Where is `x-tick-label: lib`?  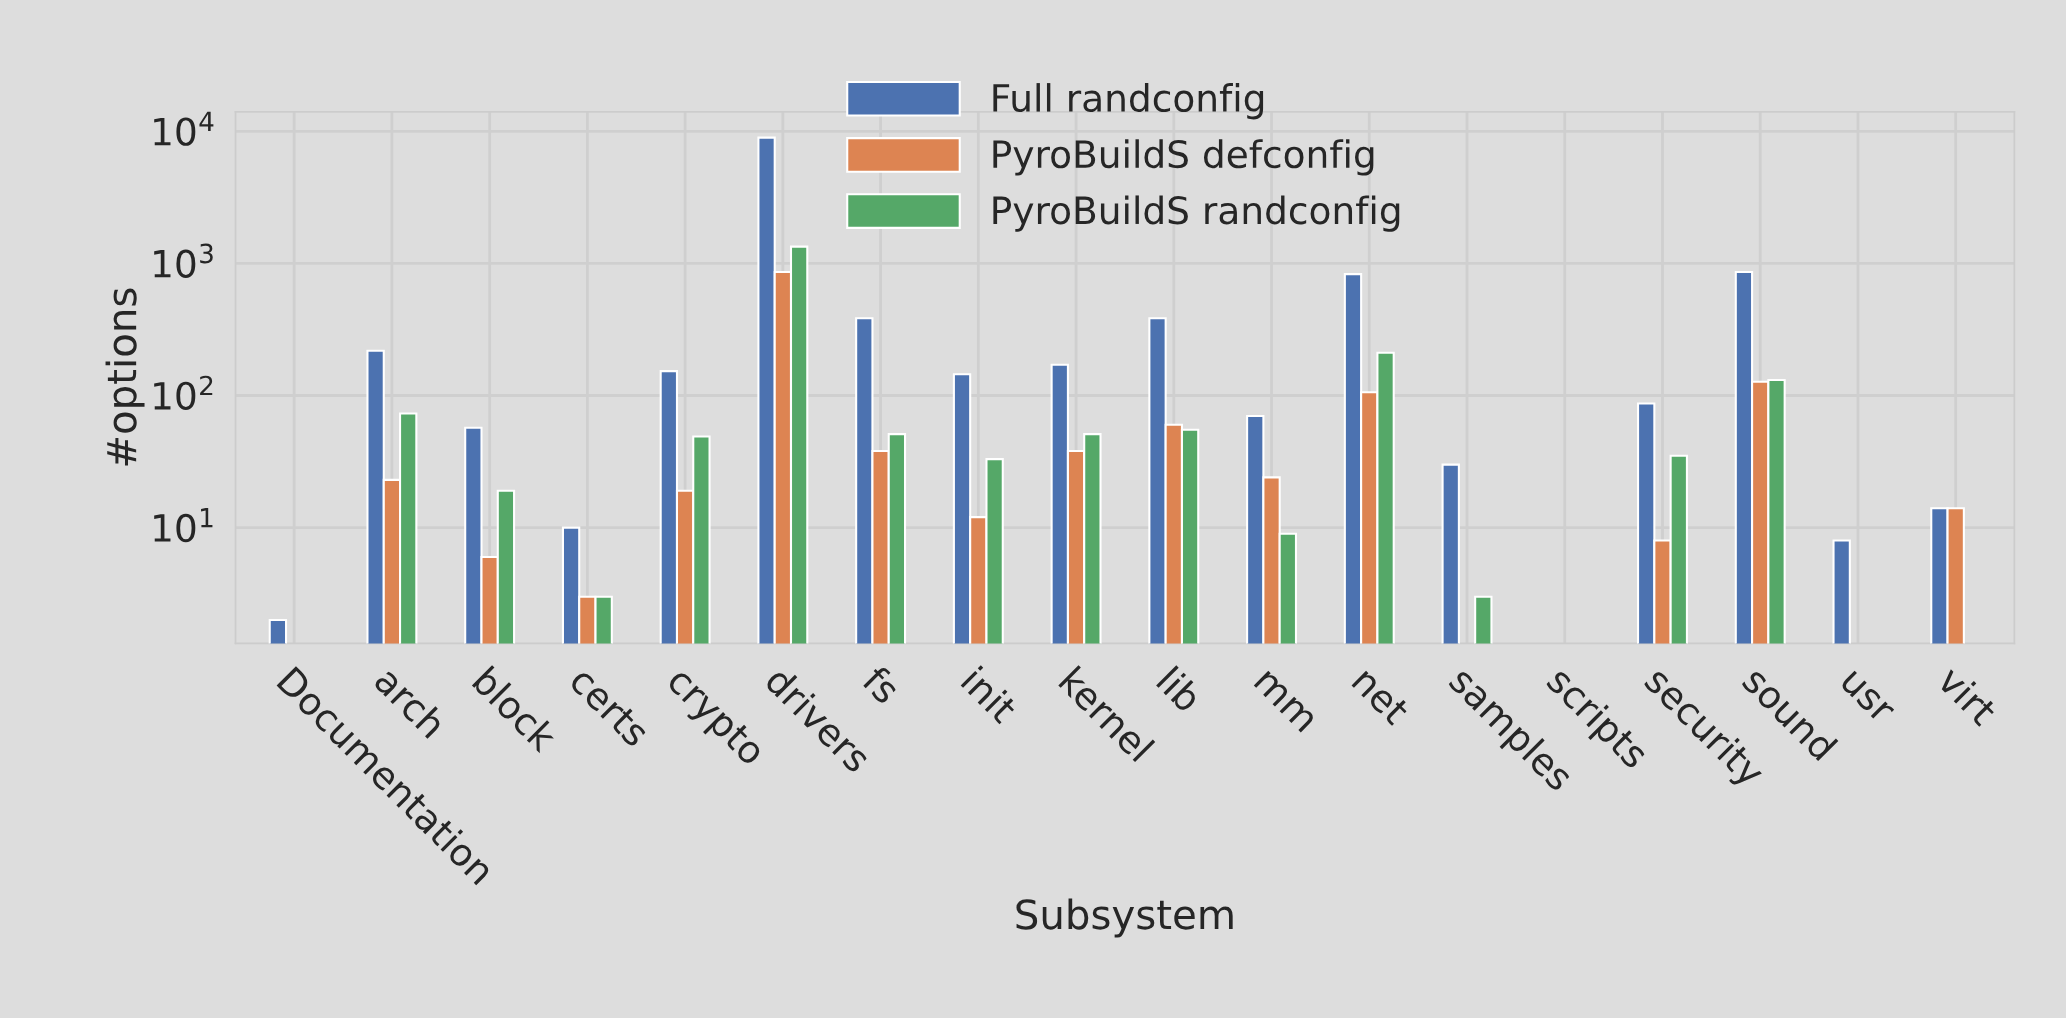 x-tick-label: lib is located at coordinates (1179, 689).